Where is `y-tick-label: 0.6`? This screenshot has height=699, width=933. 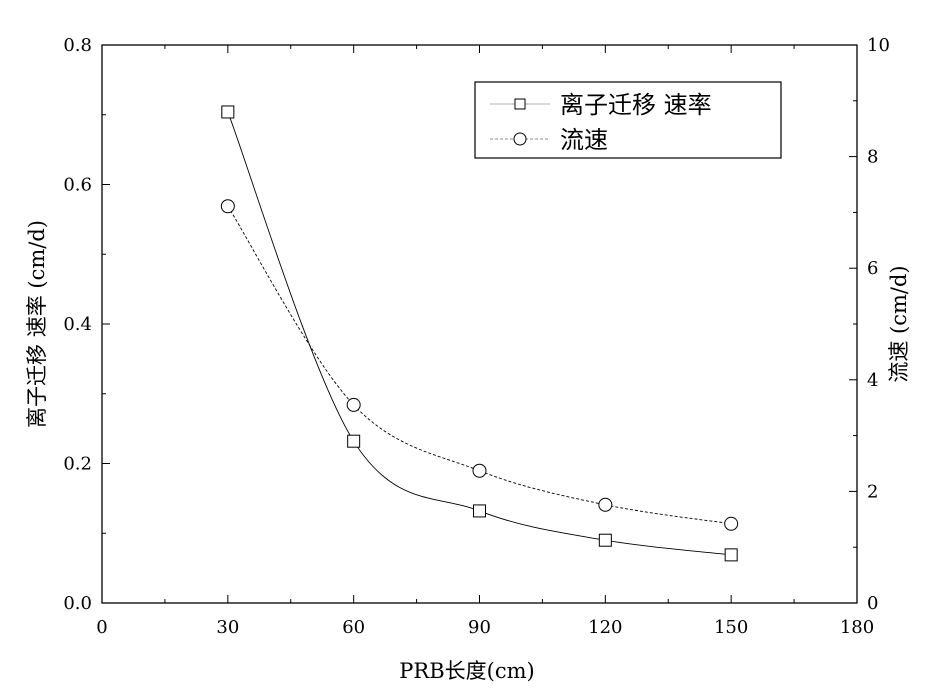 y-tick-label: 0.6 is located at coordinates (77, 185).